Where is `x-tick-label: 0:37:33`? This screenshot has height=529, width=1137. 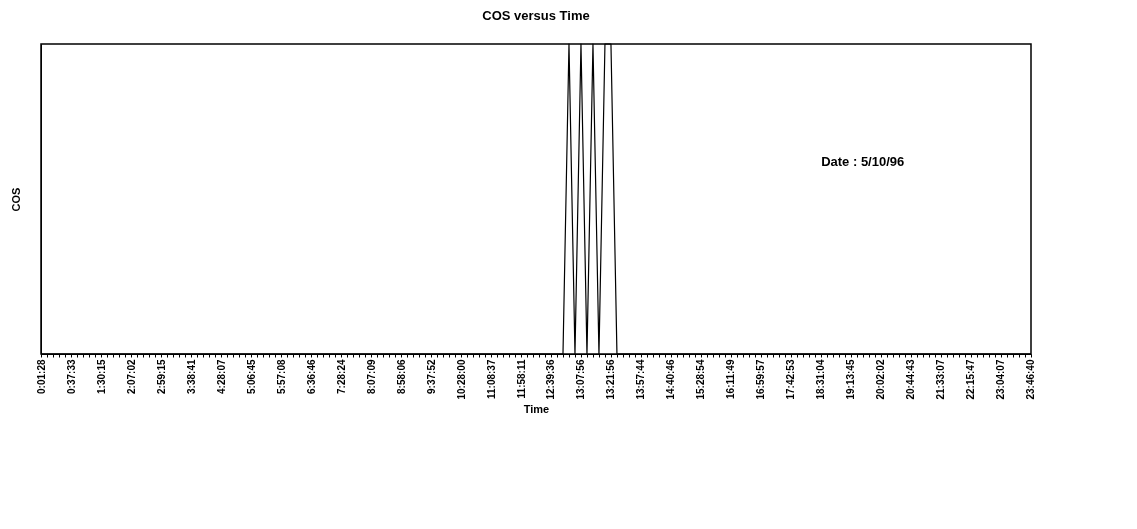
x-tick-label: 0:37:33 is located at coordinates (71, 376).